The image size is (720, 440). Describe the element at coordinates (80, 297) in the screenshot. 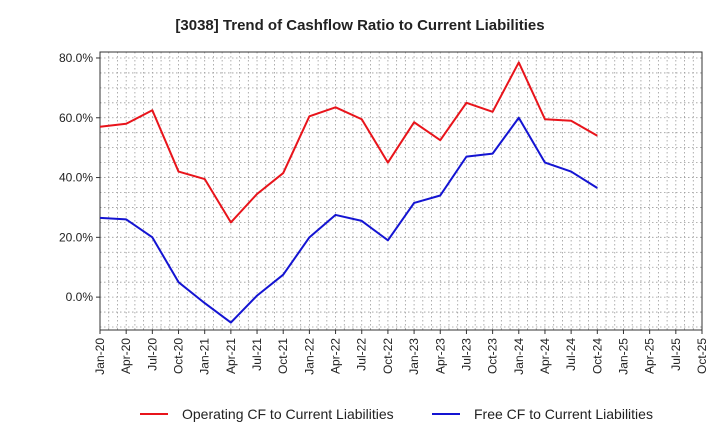

I see `y-tick-label: 0.0%` at that location.